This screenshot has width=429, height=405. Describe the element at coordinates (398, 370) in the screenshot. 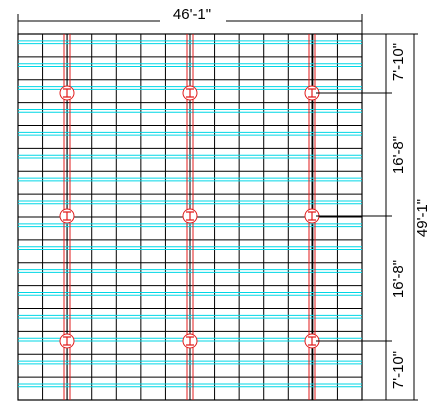

I see `bay-bottom-label: 7'-10"` at that location.